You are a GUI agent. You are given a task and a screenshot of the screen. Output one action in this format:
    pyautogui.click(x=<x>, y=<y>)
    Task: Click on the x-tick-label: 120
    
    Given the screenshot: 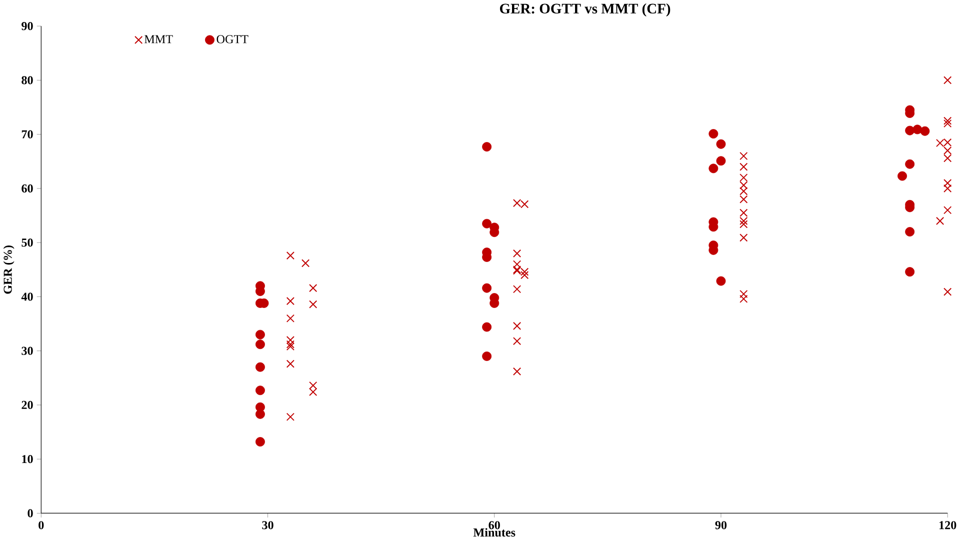 What is the action you would take?
    pyautogui.click(x=947, y=525)
    